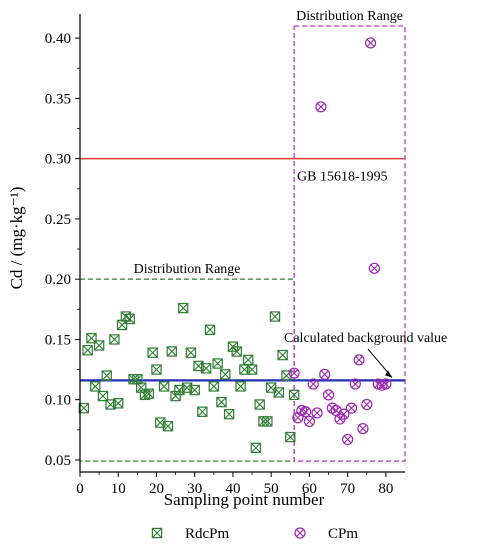  What do you see at coordinates (157, 533) in the screenshot?
I see `legend-marker-rdcpm` at bounding box center [157, 533].